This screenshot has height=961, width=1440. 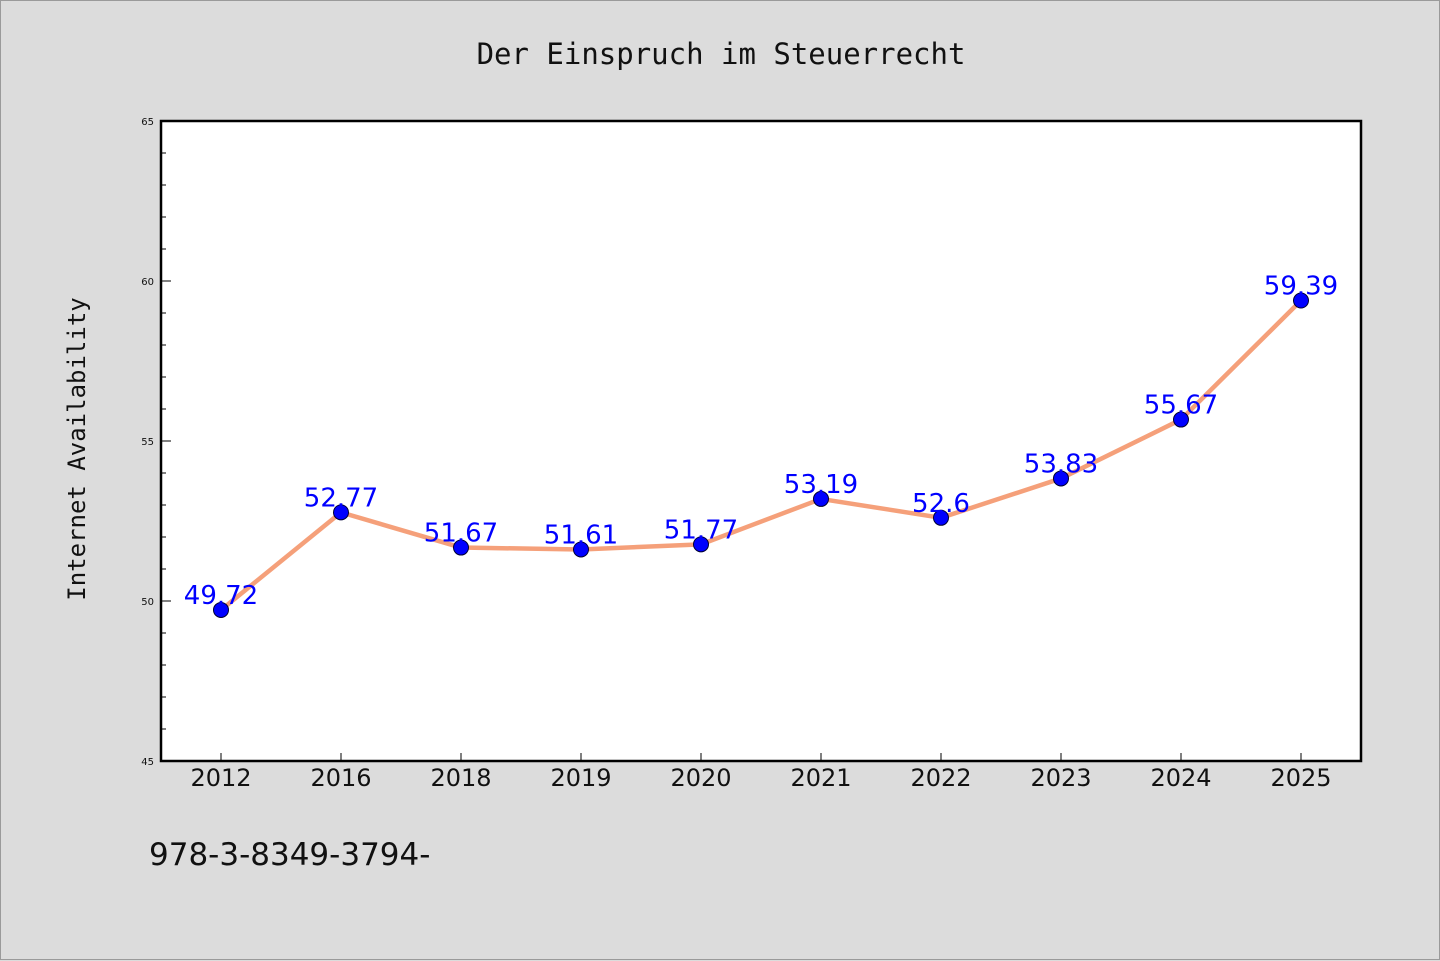 I want to click on data-label-2018: 51.67, so click(x=461, y=534).